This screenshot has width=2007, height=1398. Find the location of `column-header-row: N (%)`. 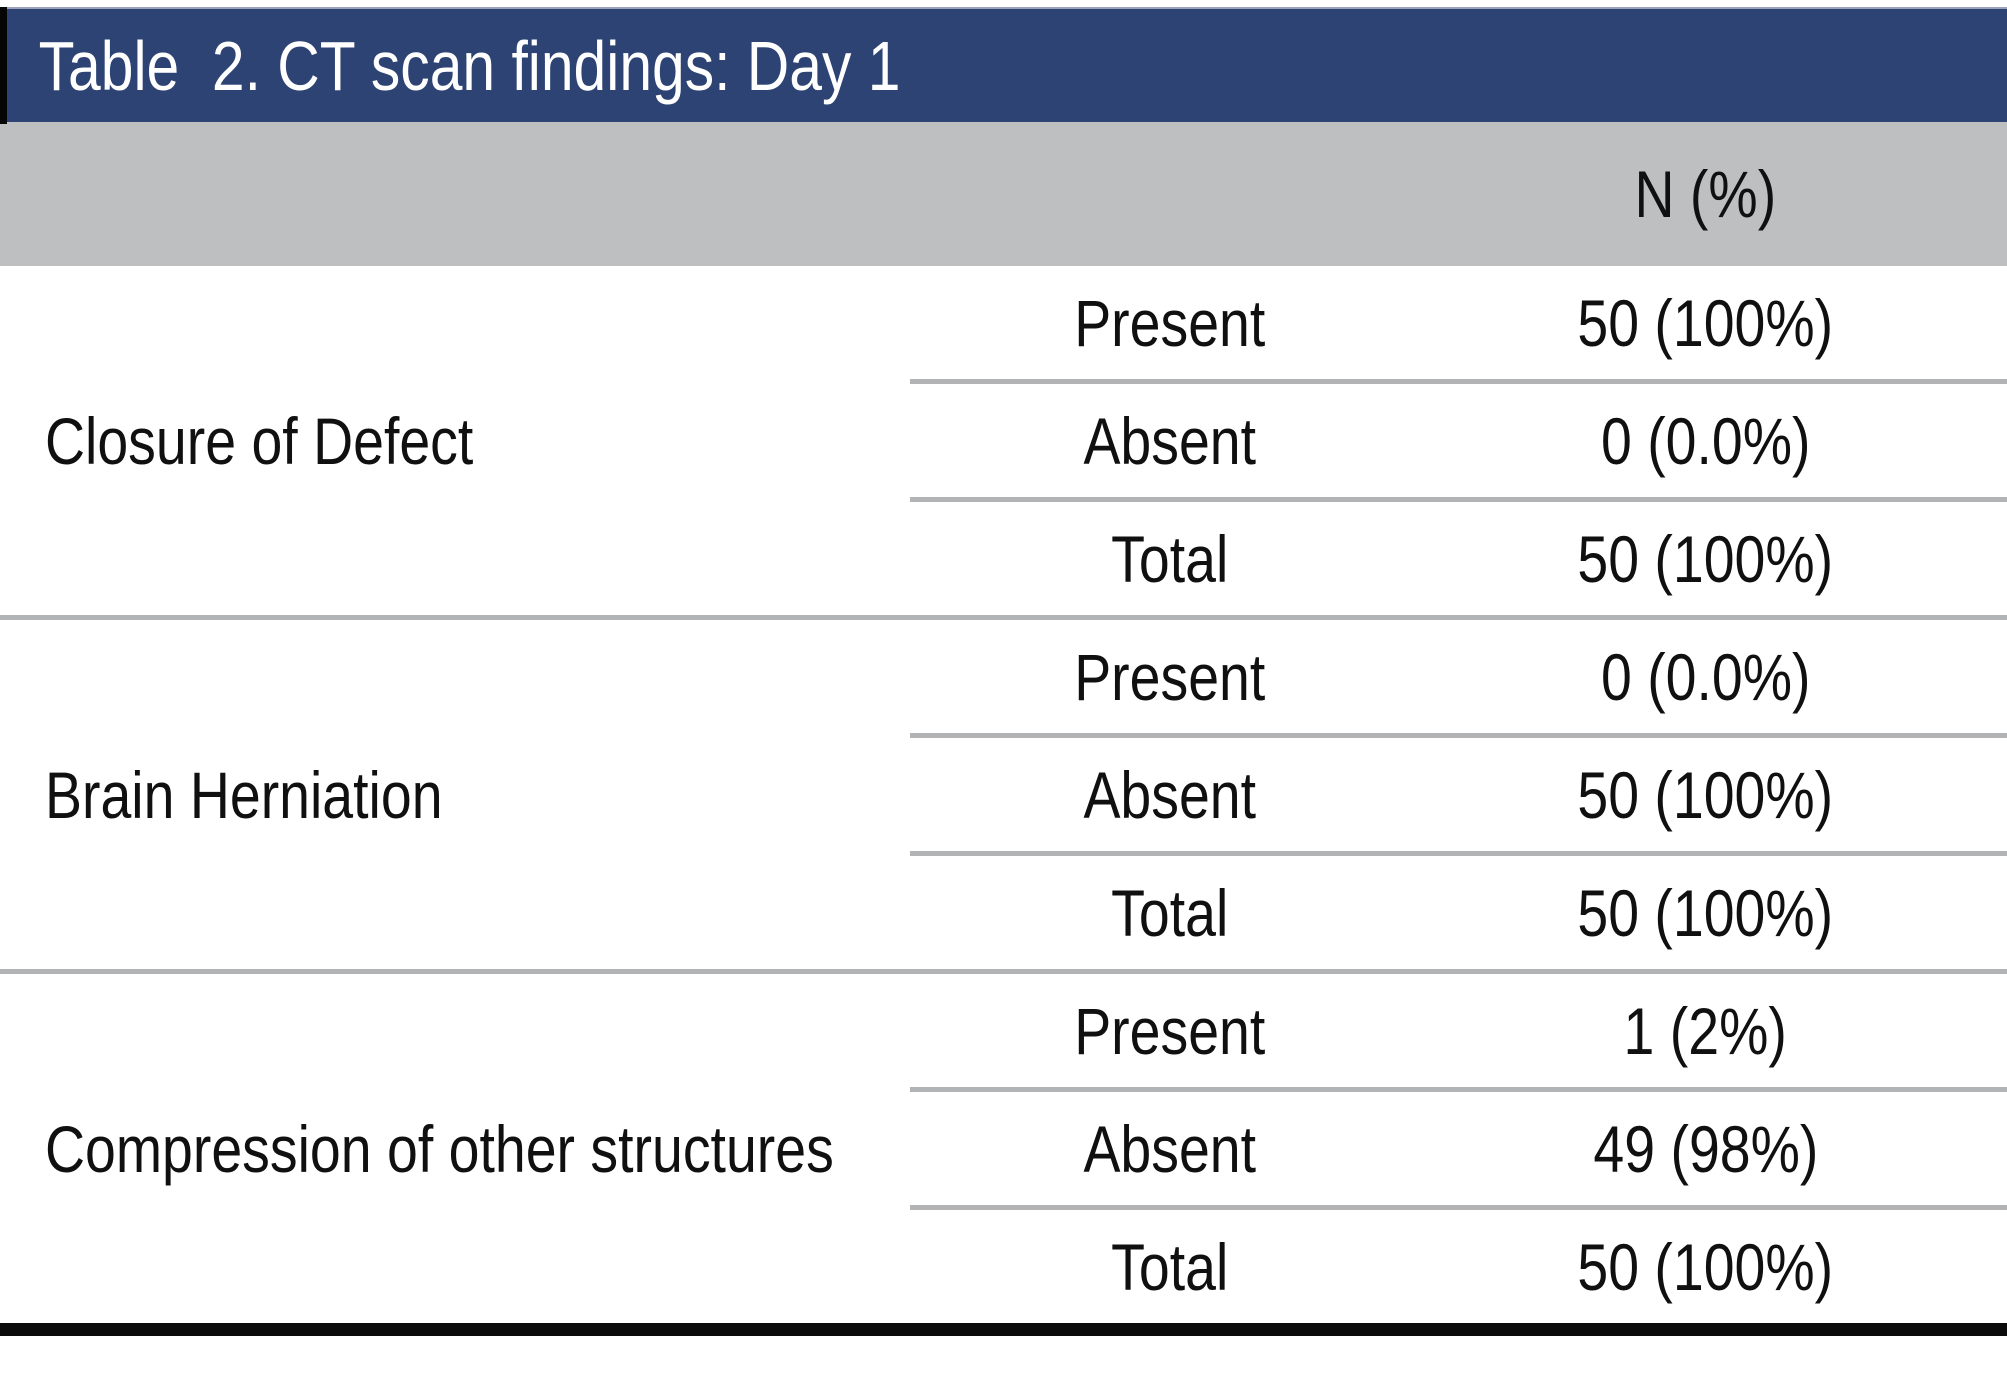

column-header-row: N (%) is located at coordinates (1003, 194).